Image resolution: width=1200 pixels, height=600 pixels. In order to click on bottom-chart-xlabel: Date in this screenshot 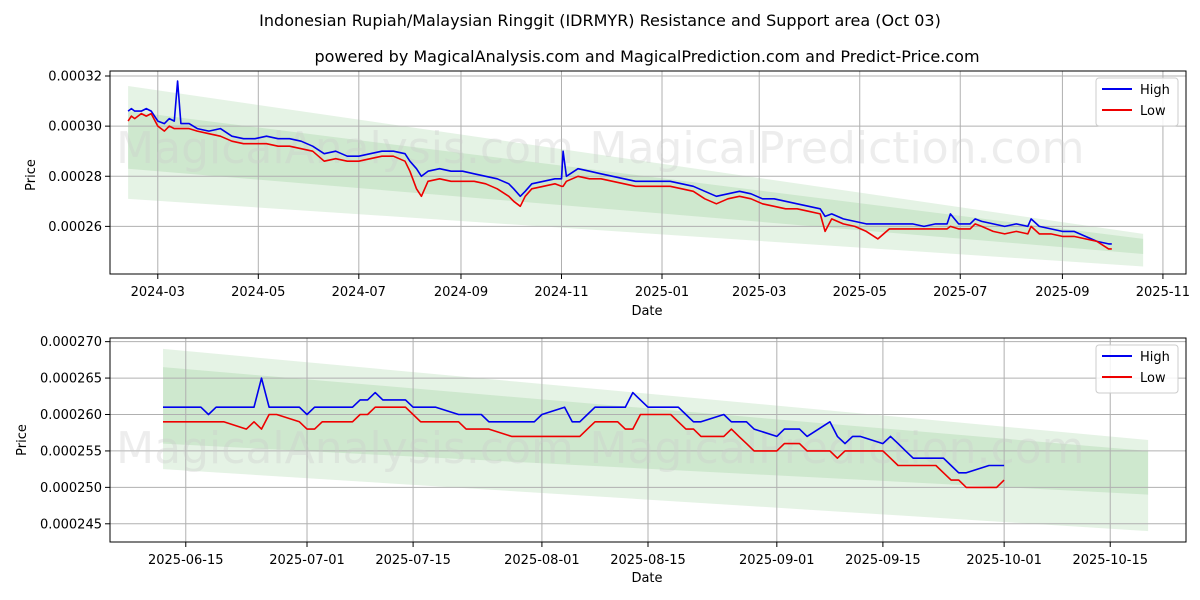, I will do `click(646, 578)`.